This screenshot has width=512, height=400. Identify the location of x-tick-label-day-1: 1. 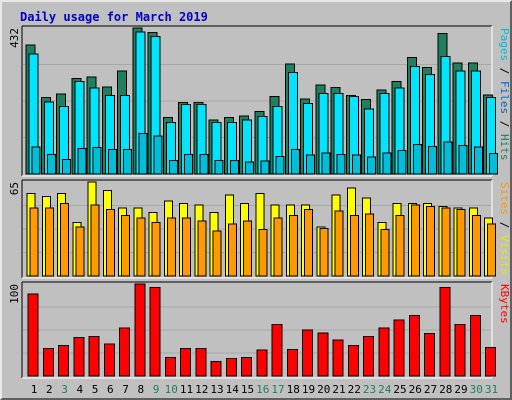
(34, 389).